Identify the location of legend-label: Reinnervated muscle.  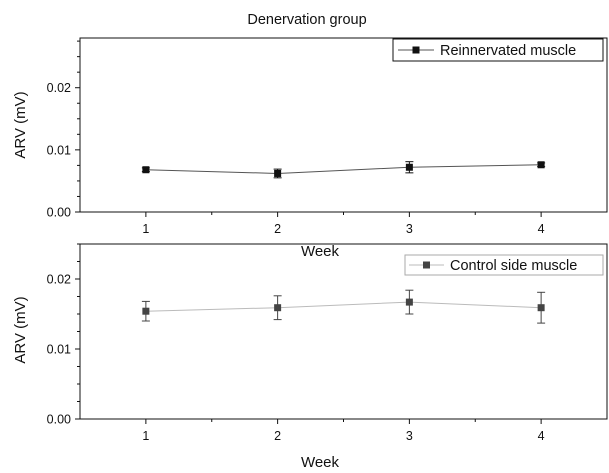
(508, 51).